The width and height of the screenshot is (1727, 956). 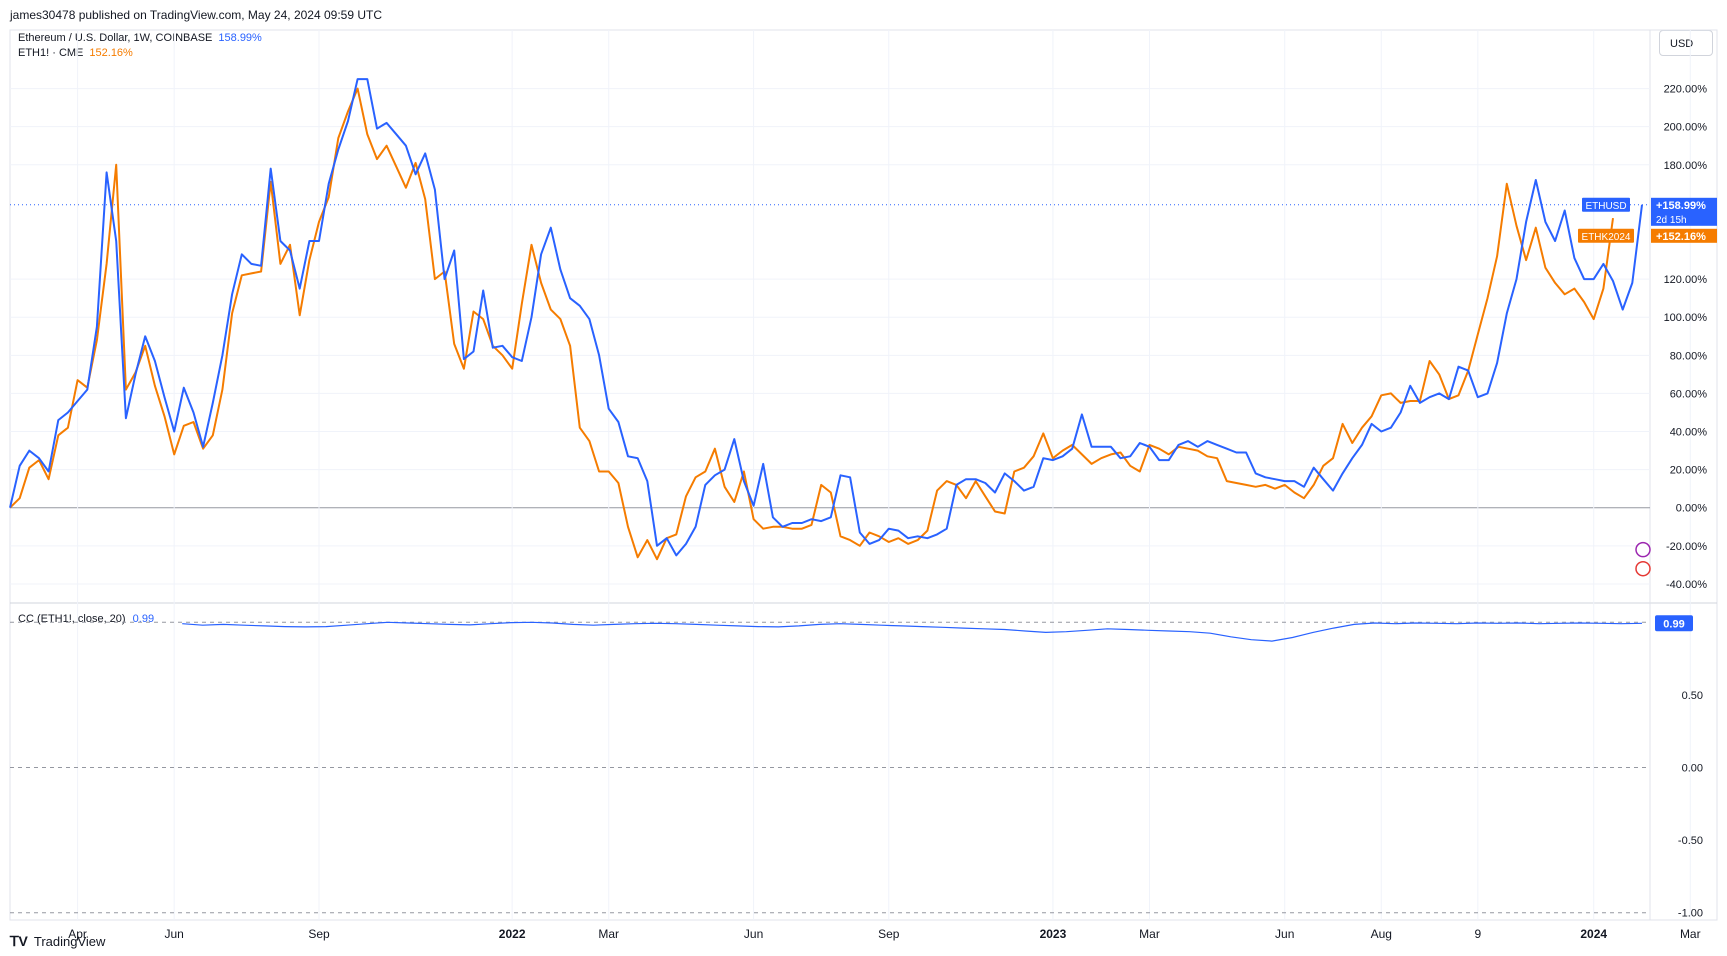 I want to click on ethk-tag-label: ETHK2024, so click(x=1606, y=237).